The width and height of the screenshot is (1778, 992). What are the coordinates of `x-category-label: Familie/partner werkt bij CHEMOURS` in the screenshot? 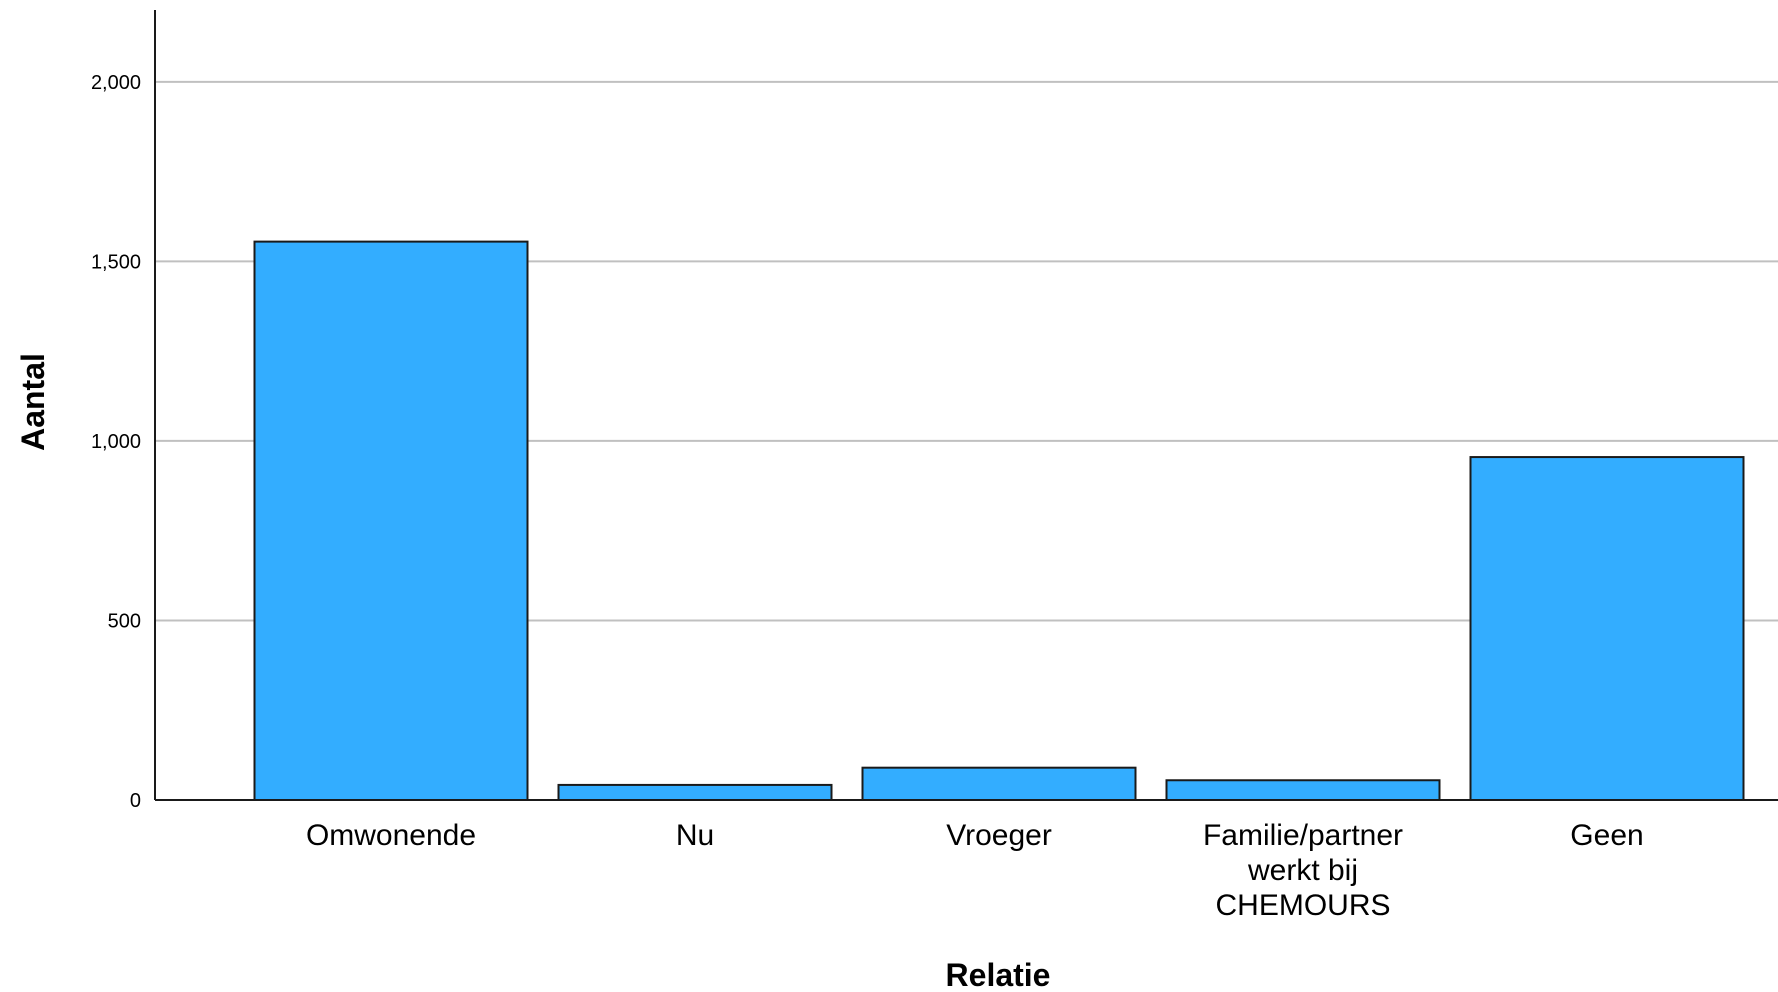 It's located at (1303, 870).